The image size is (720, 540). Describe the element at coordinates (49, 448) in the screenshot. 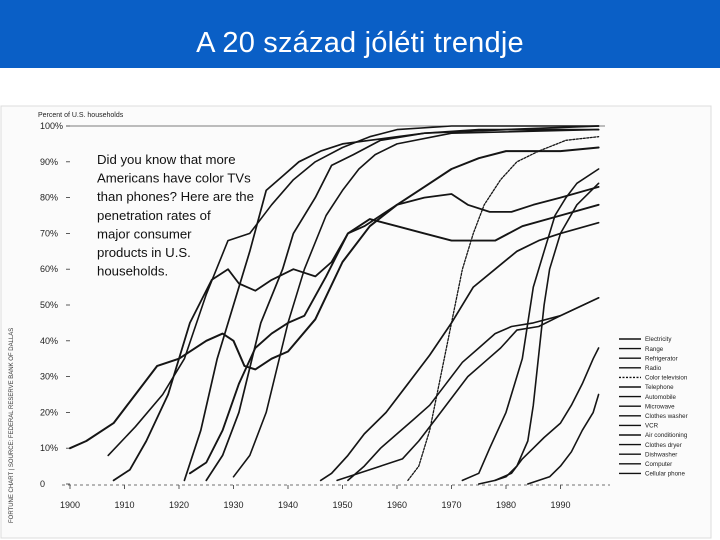

I see `y-tick-label: 10%` at that location.